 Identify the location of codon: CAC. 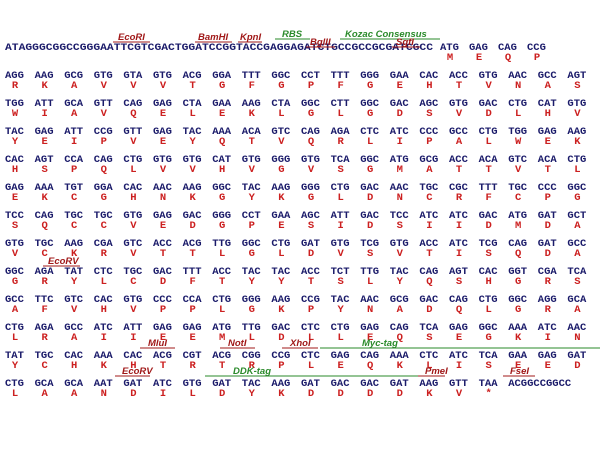
(133, 188).